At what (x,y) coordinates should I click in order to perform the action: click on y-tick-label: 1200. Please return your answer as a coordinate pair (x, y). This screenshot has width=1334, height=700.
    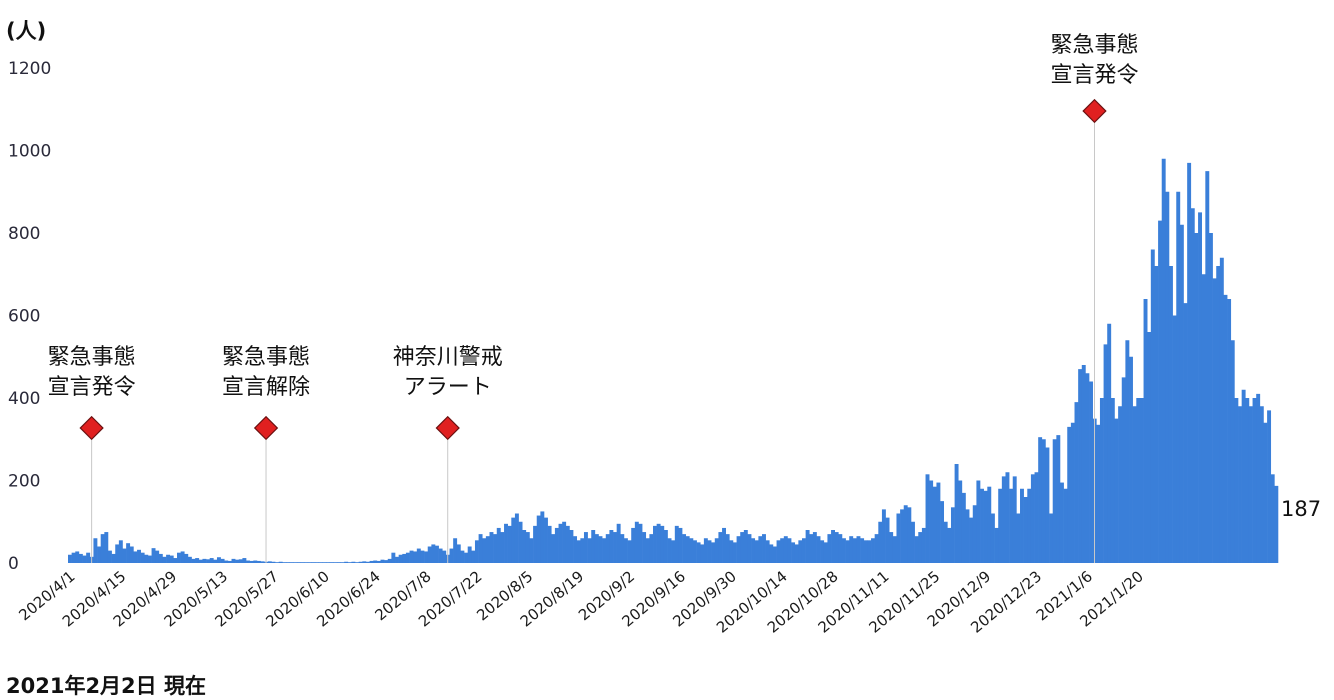
    Looking at the image, I should click on (29, 69).